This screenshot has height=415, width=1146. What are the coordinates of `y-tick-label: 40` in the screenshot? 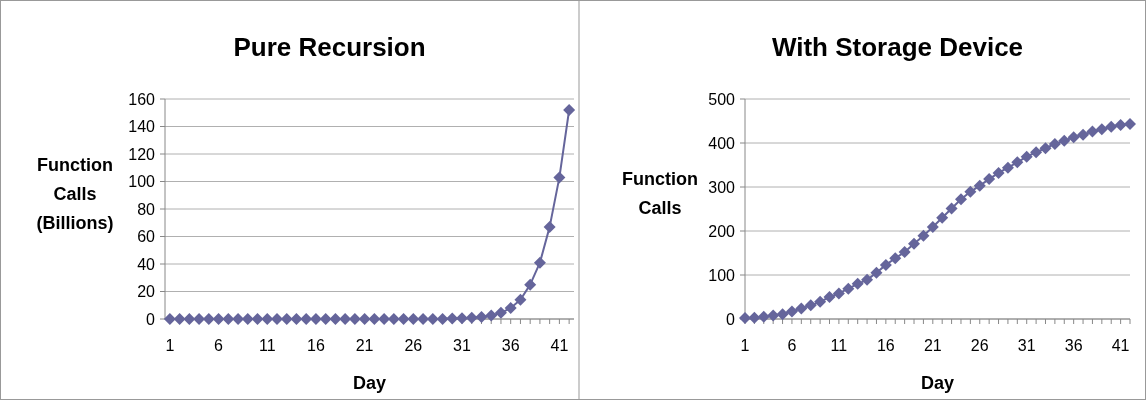 It's located at (146, 264).